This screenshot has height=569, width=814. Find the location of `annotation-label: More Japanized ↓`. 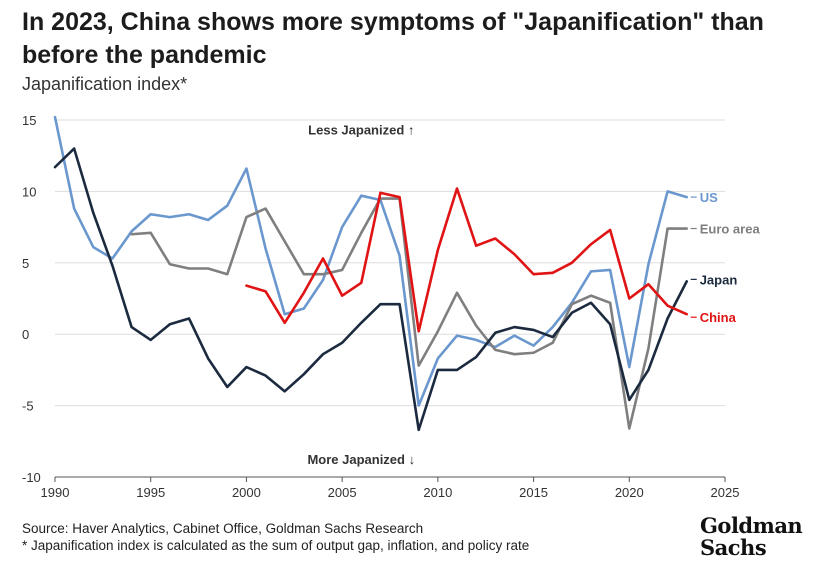

annotation-label: More Japanized ↓ is located at coordinates (361, 459).